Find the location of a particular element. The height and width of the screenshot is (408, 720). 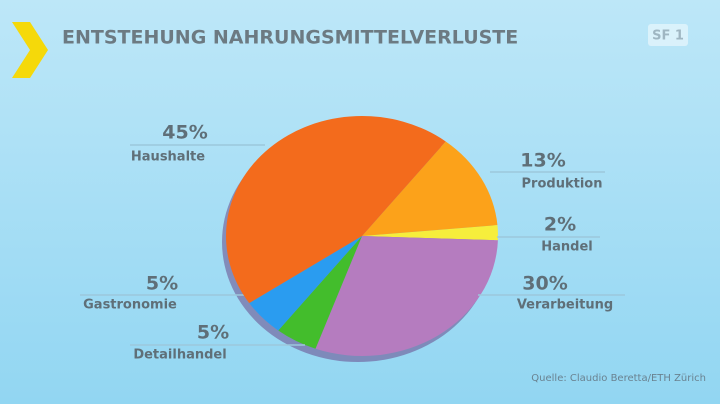

category-label: Verarbeitung is located at coordinates (565, 305).